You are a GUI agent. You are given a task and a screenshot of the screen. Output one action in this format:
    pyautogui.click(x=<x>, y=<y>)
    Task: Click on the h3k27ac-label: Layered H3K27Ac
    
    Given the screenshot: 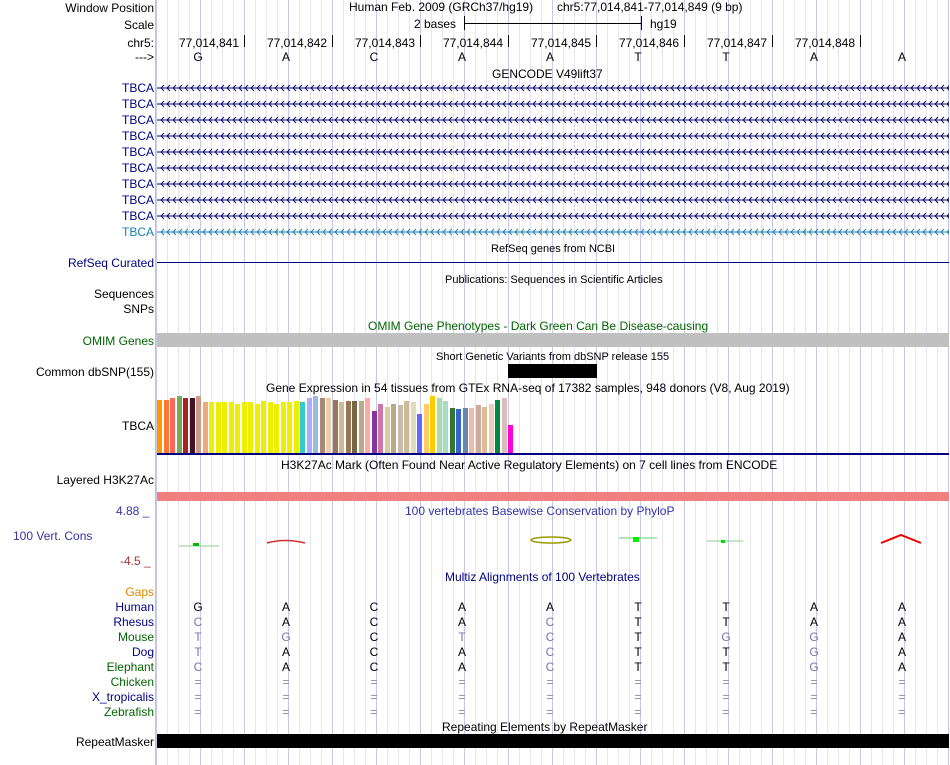 What is the action you would take?
    pyautogui.click(x=105, y=480)
    